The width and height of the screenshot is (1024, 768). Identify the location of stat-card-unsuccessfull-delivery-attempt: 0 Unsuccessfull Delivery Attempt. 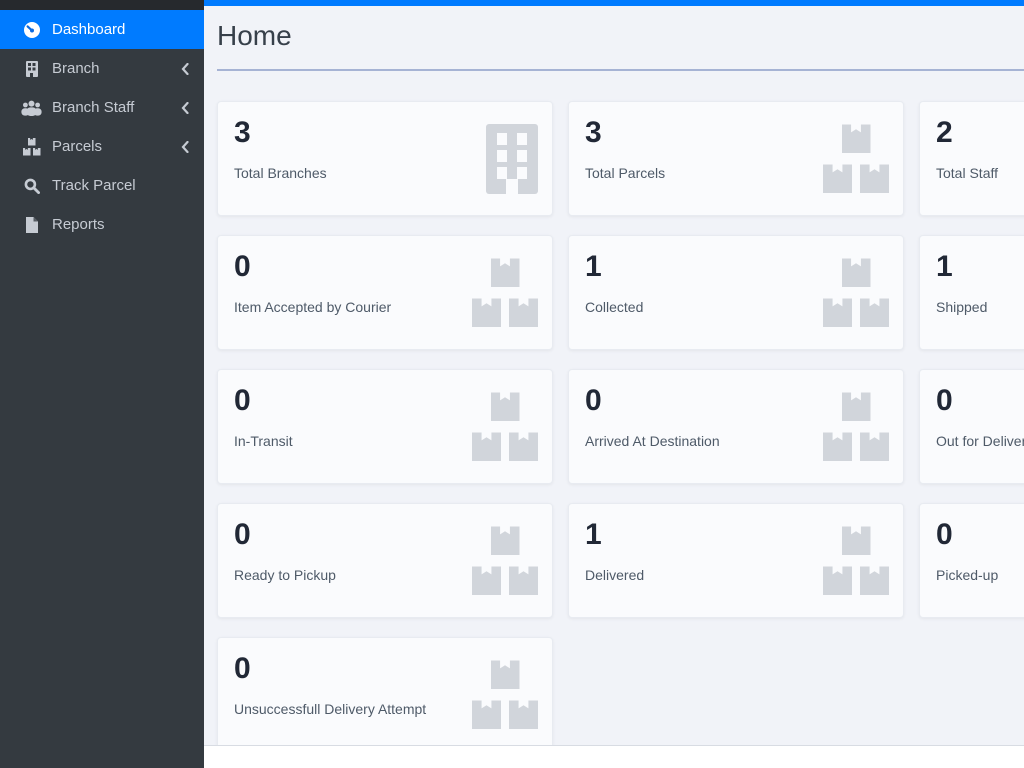
(385, 694).